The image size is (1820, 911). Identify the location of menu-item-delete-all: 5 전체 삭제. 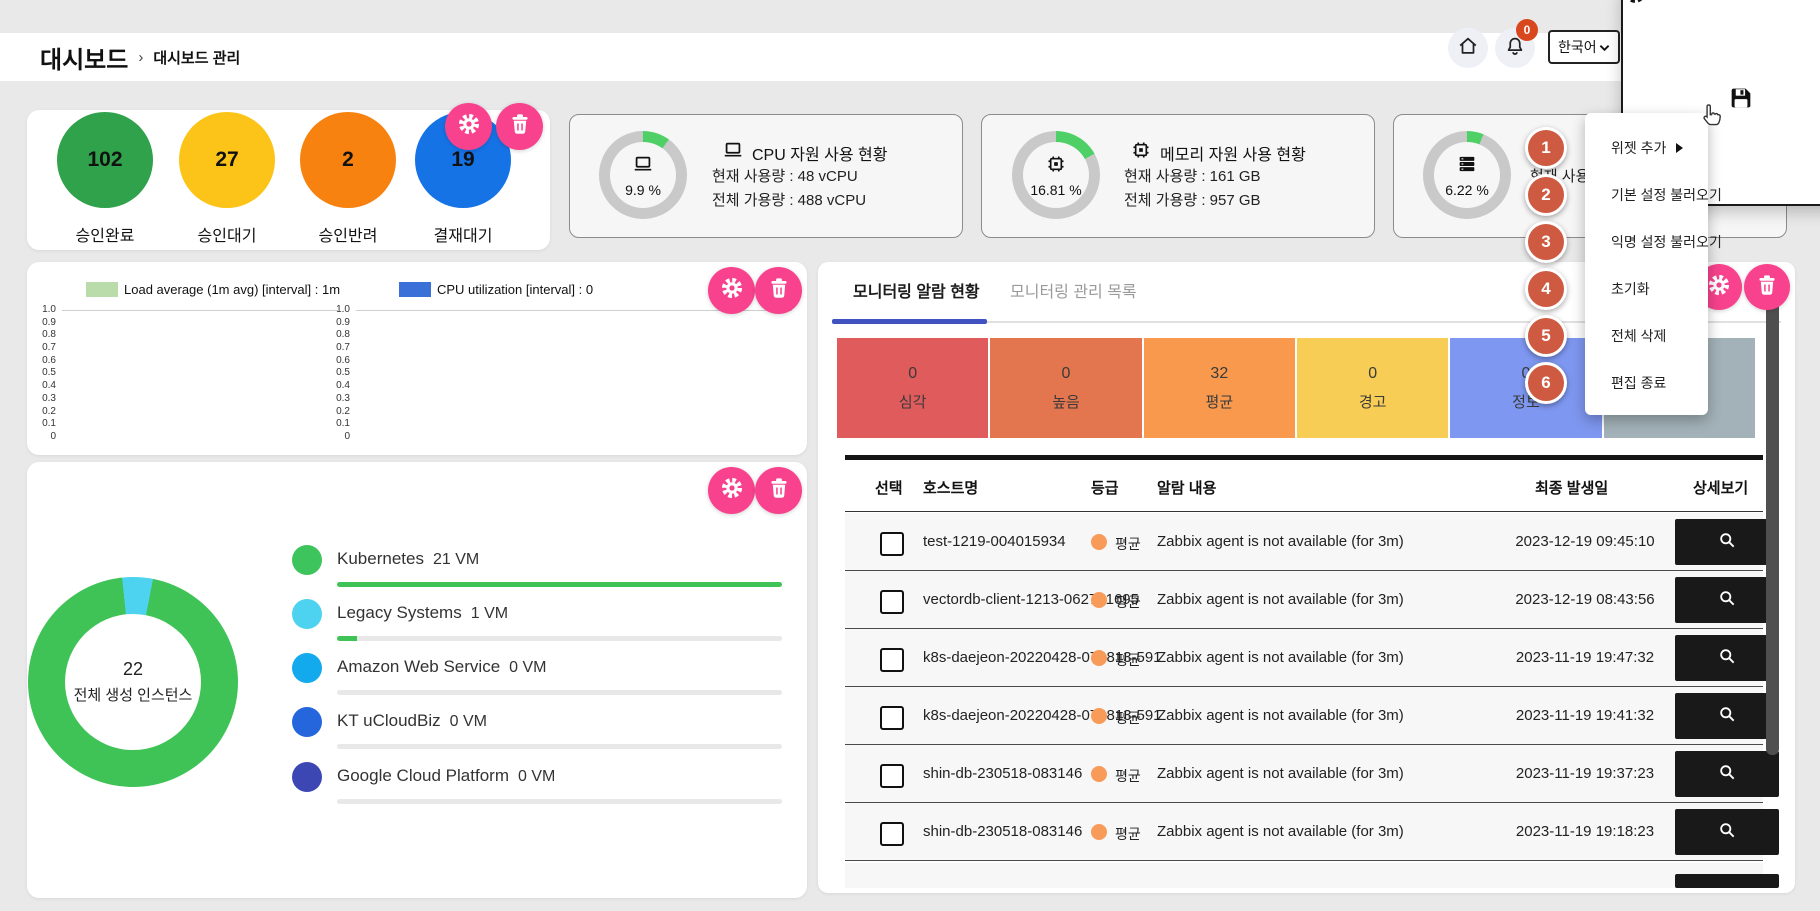
(1616, 335).